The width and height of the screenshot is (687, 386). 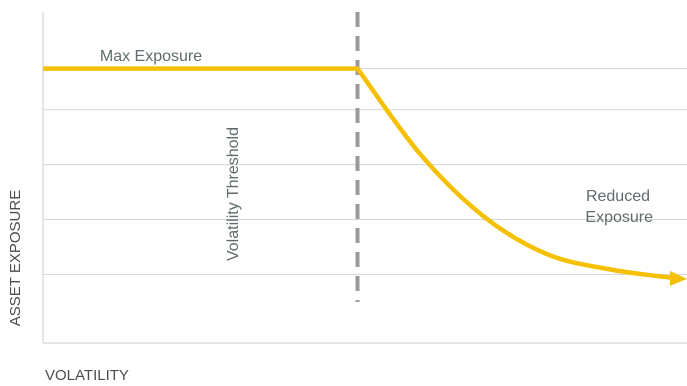 What do you see at coordinates (678, 278) in the screenshot?
I see `curve-arrowhead` at bounding box center [678, 278].